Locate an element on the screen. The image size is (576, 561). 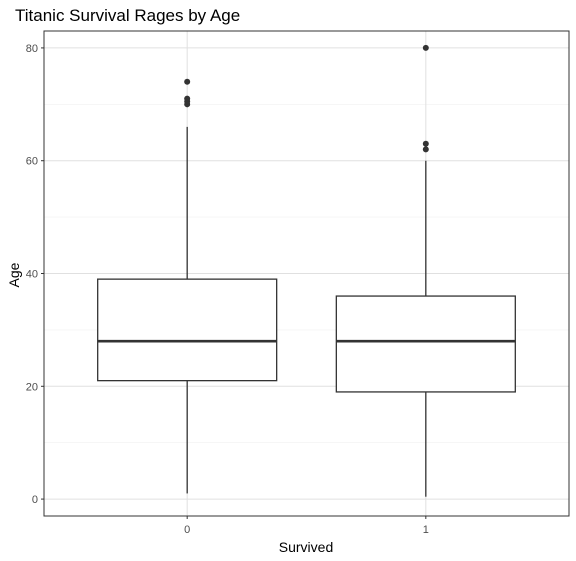
x-axis-title: Survived is located at coordinates (306, 547).